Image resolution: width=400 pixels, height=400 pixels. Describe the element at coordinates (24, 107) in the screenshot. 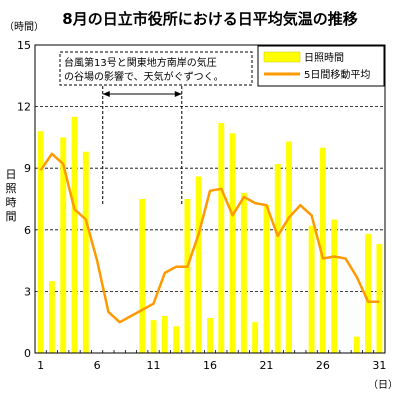

I see `y-tick-label: 12` at that location.